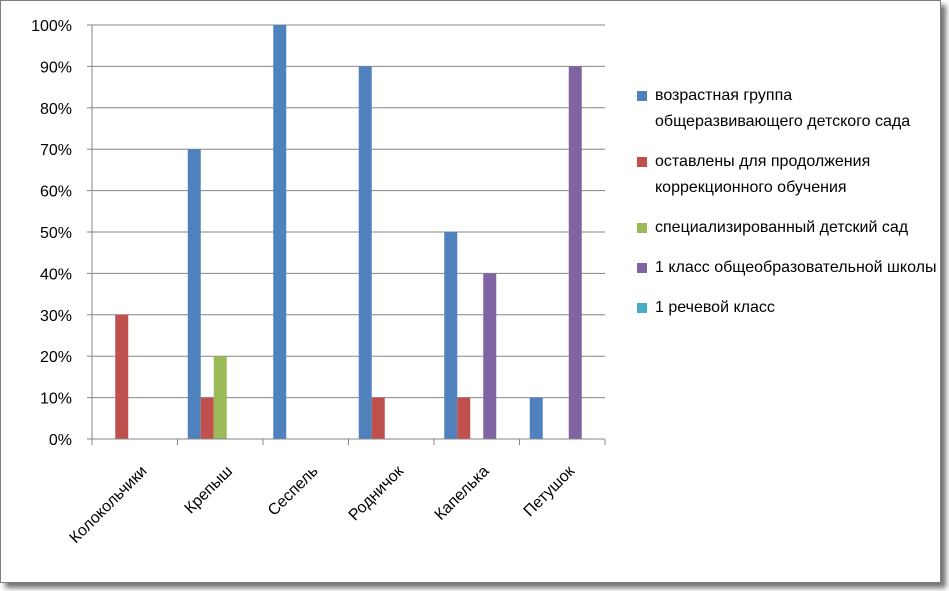 This screenshot has height=591, width=949. Describe the element at coordinates (56, 316) in the screenshot. I see `y-tick-label: 30%` at that location.